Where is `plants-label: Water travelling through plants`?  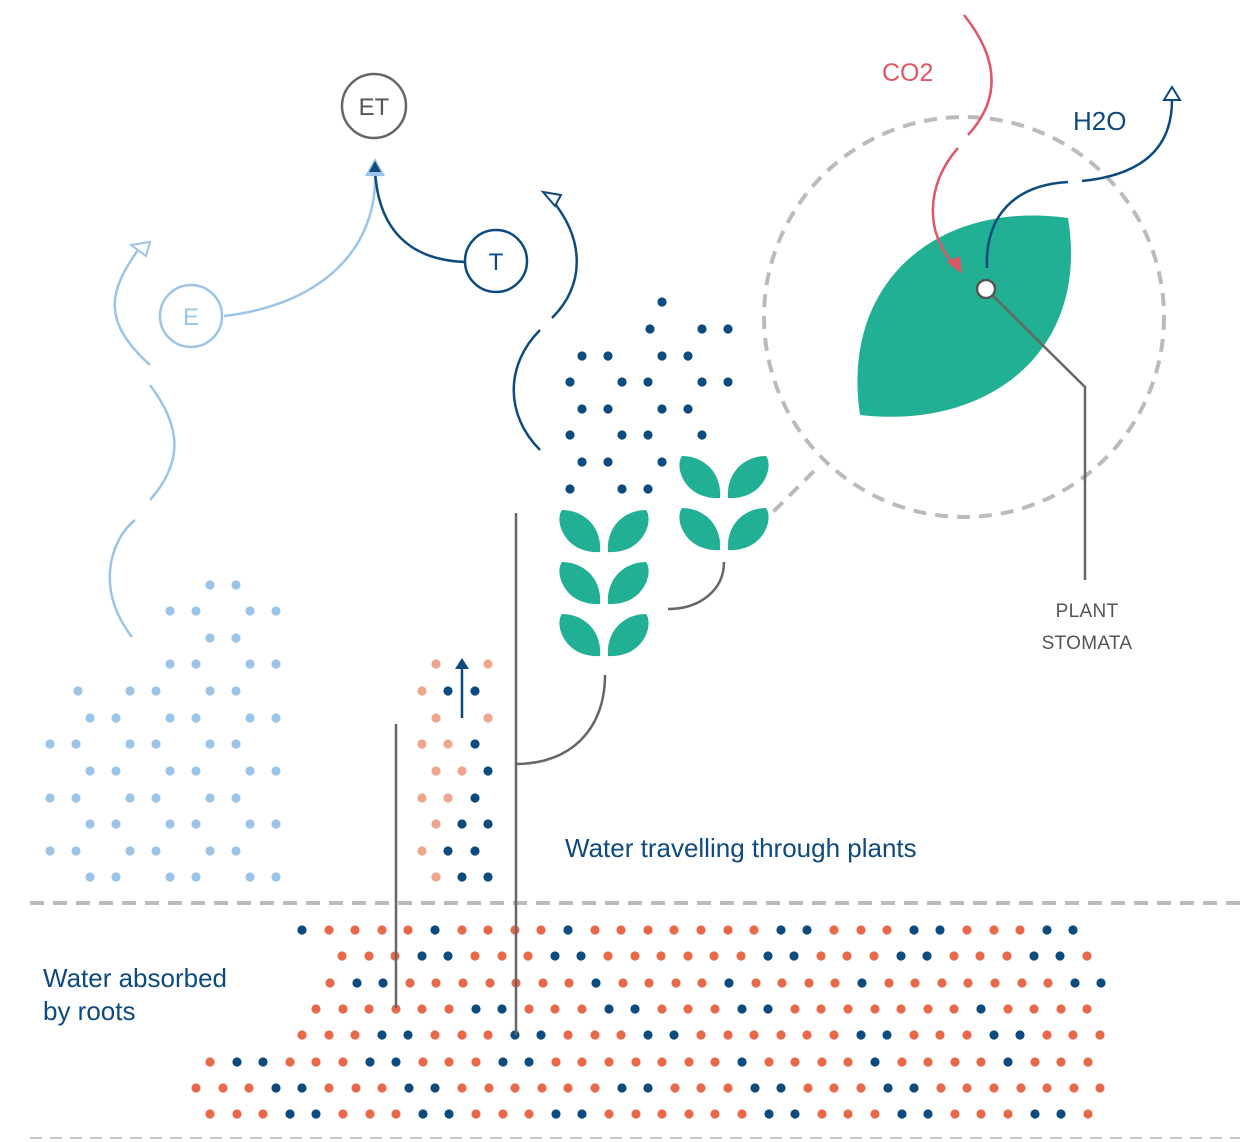
plants-label: Water travelling through plants is located at coordinates (741, 848).